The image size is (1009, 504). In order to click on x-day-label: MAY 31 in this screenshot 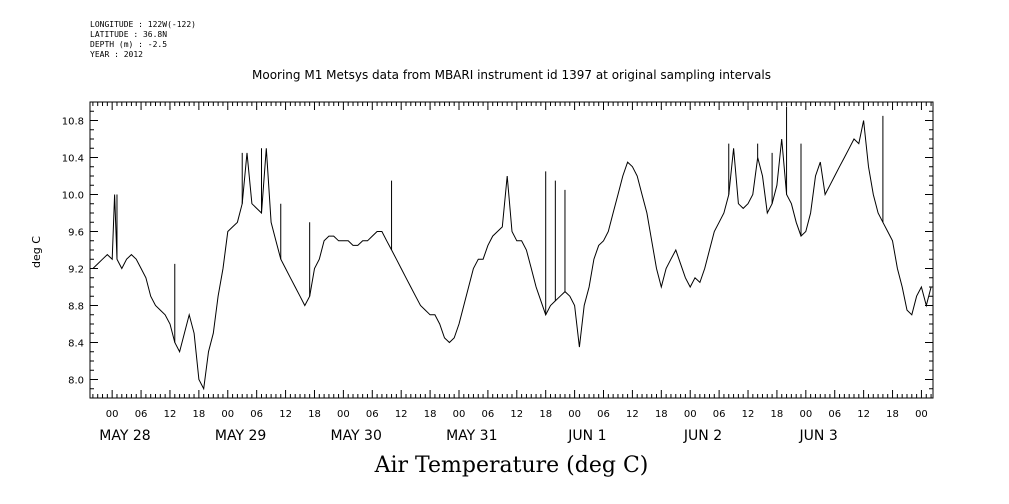, I will do `click(471, 436)`.